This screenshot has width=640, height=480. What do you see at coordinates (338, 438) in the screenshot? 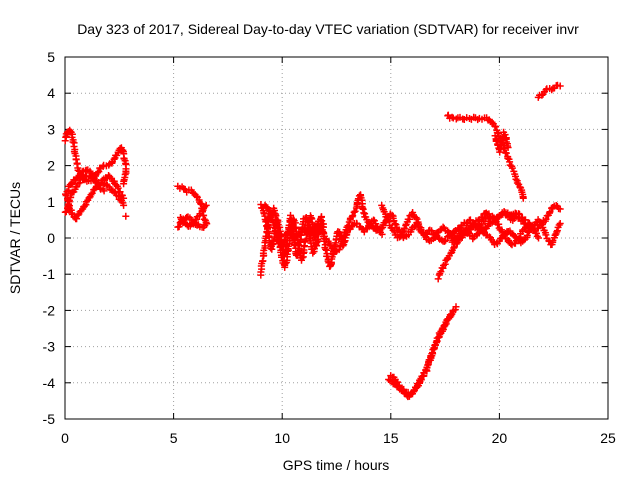
I see `x-tick-labels: 0 5 10 15 20 25` at bounding box center [338, 438].